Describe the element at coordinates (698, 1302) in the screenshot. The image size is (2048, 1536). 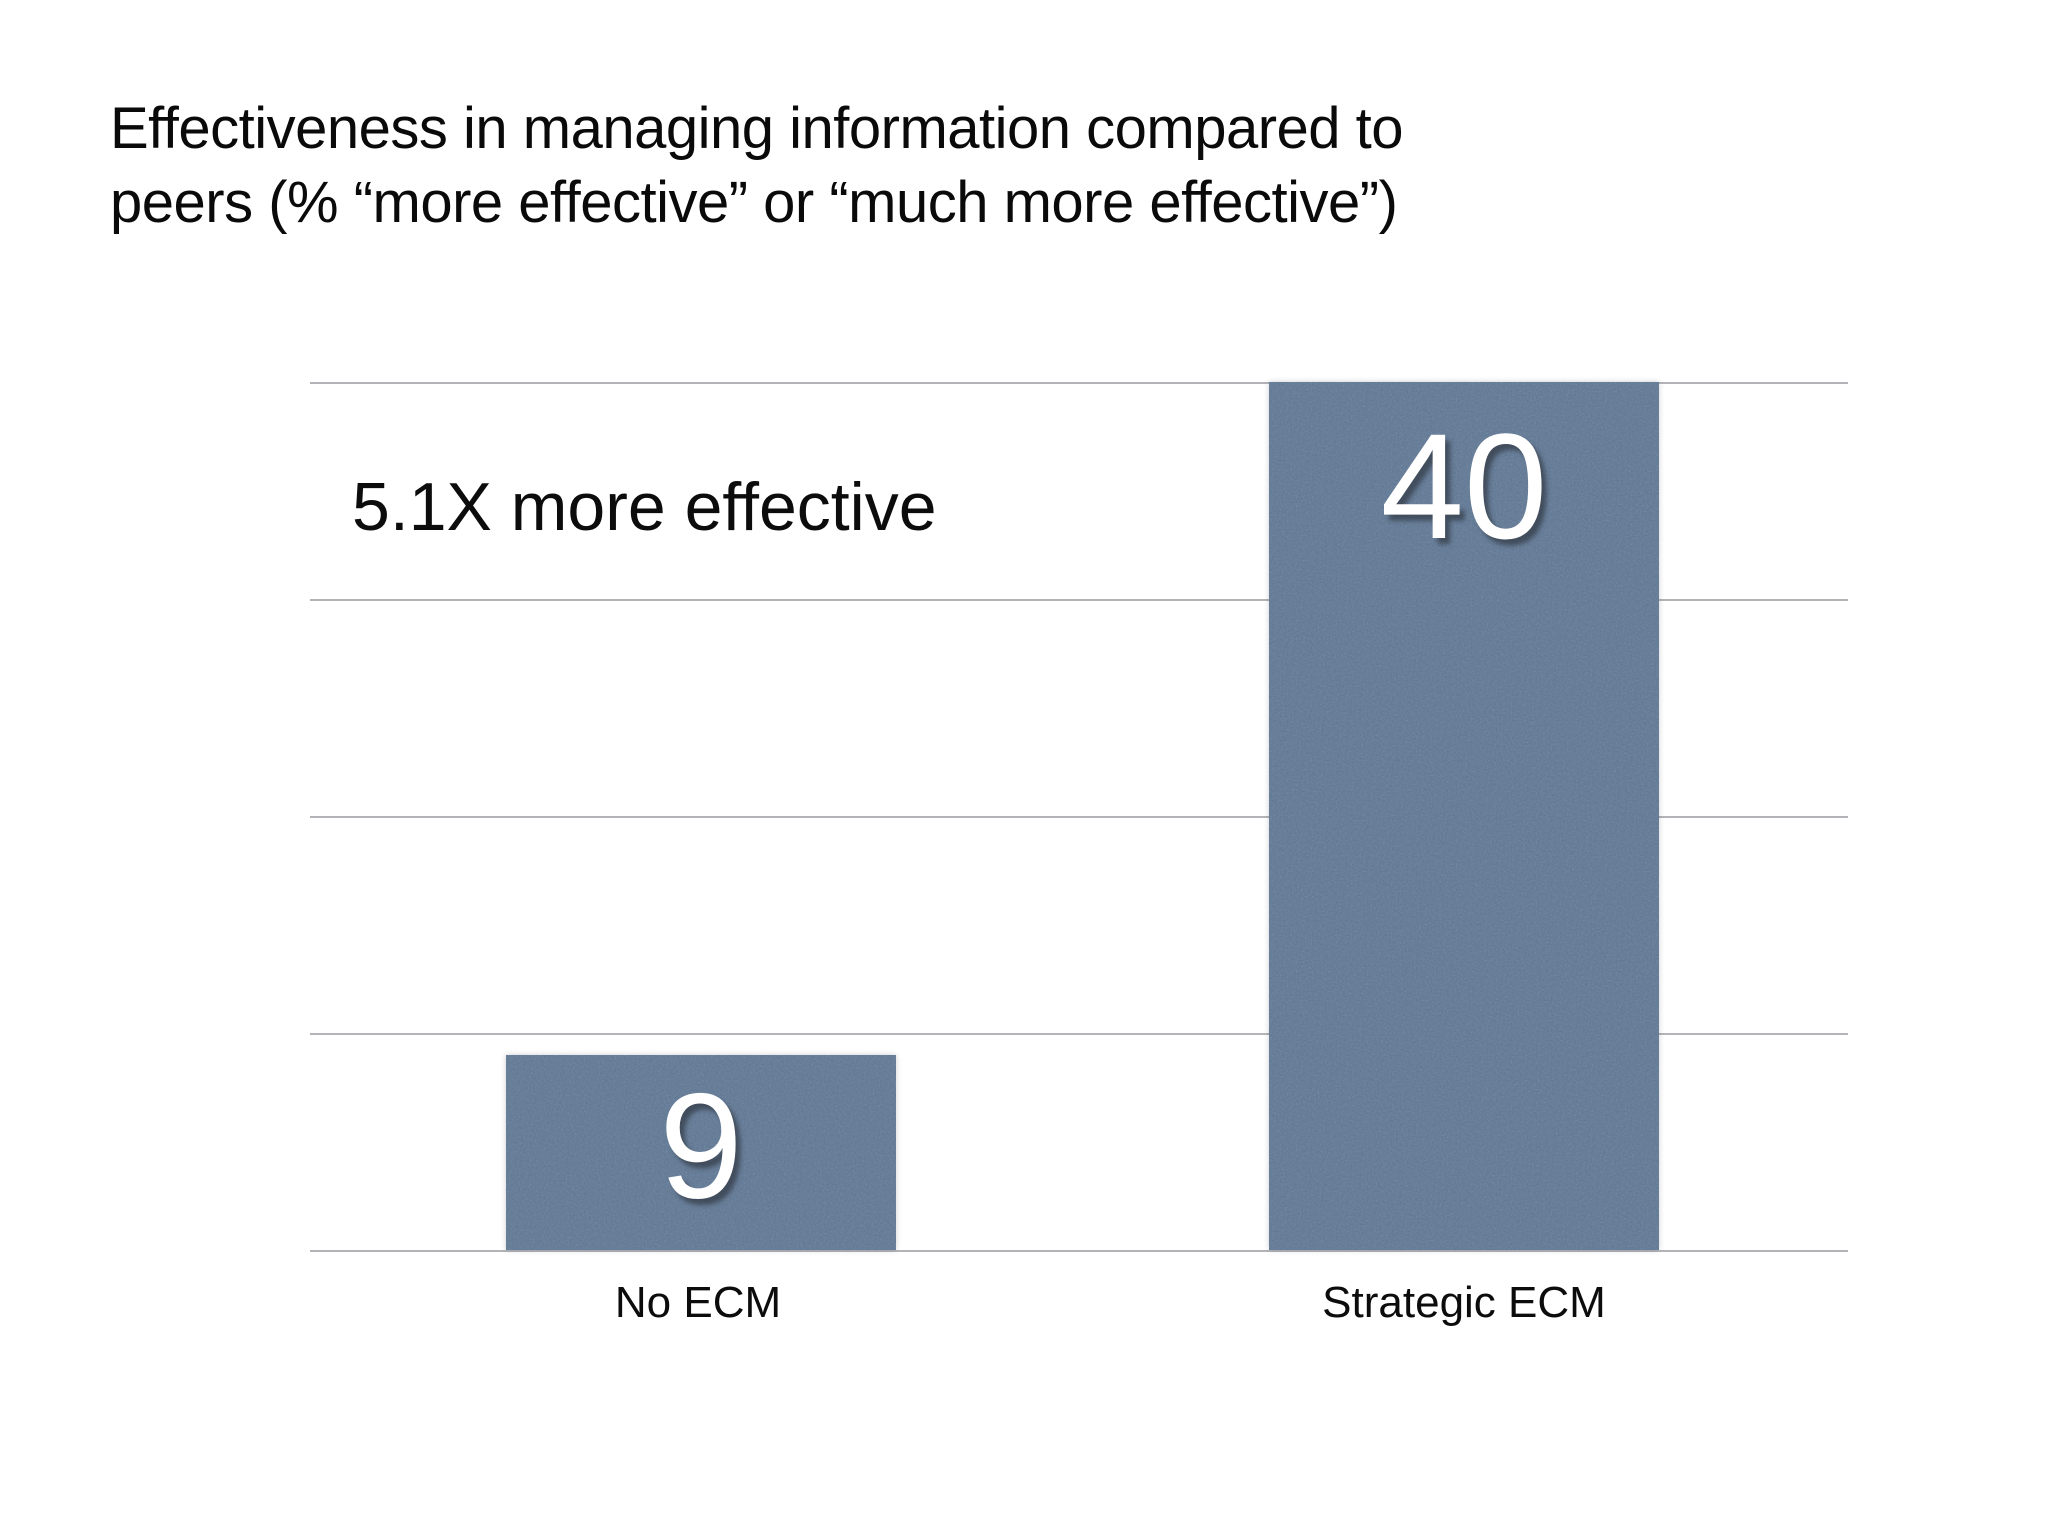
I see `category-label-no-ecm: No ECM` at that location.